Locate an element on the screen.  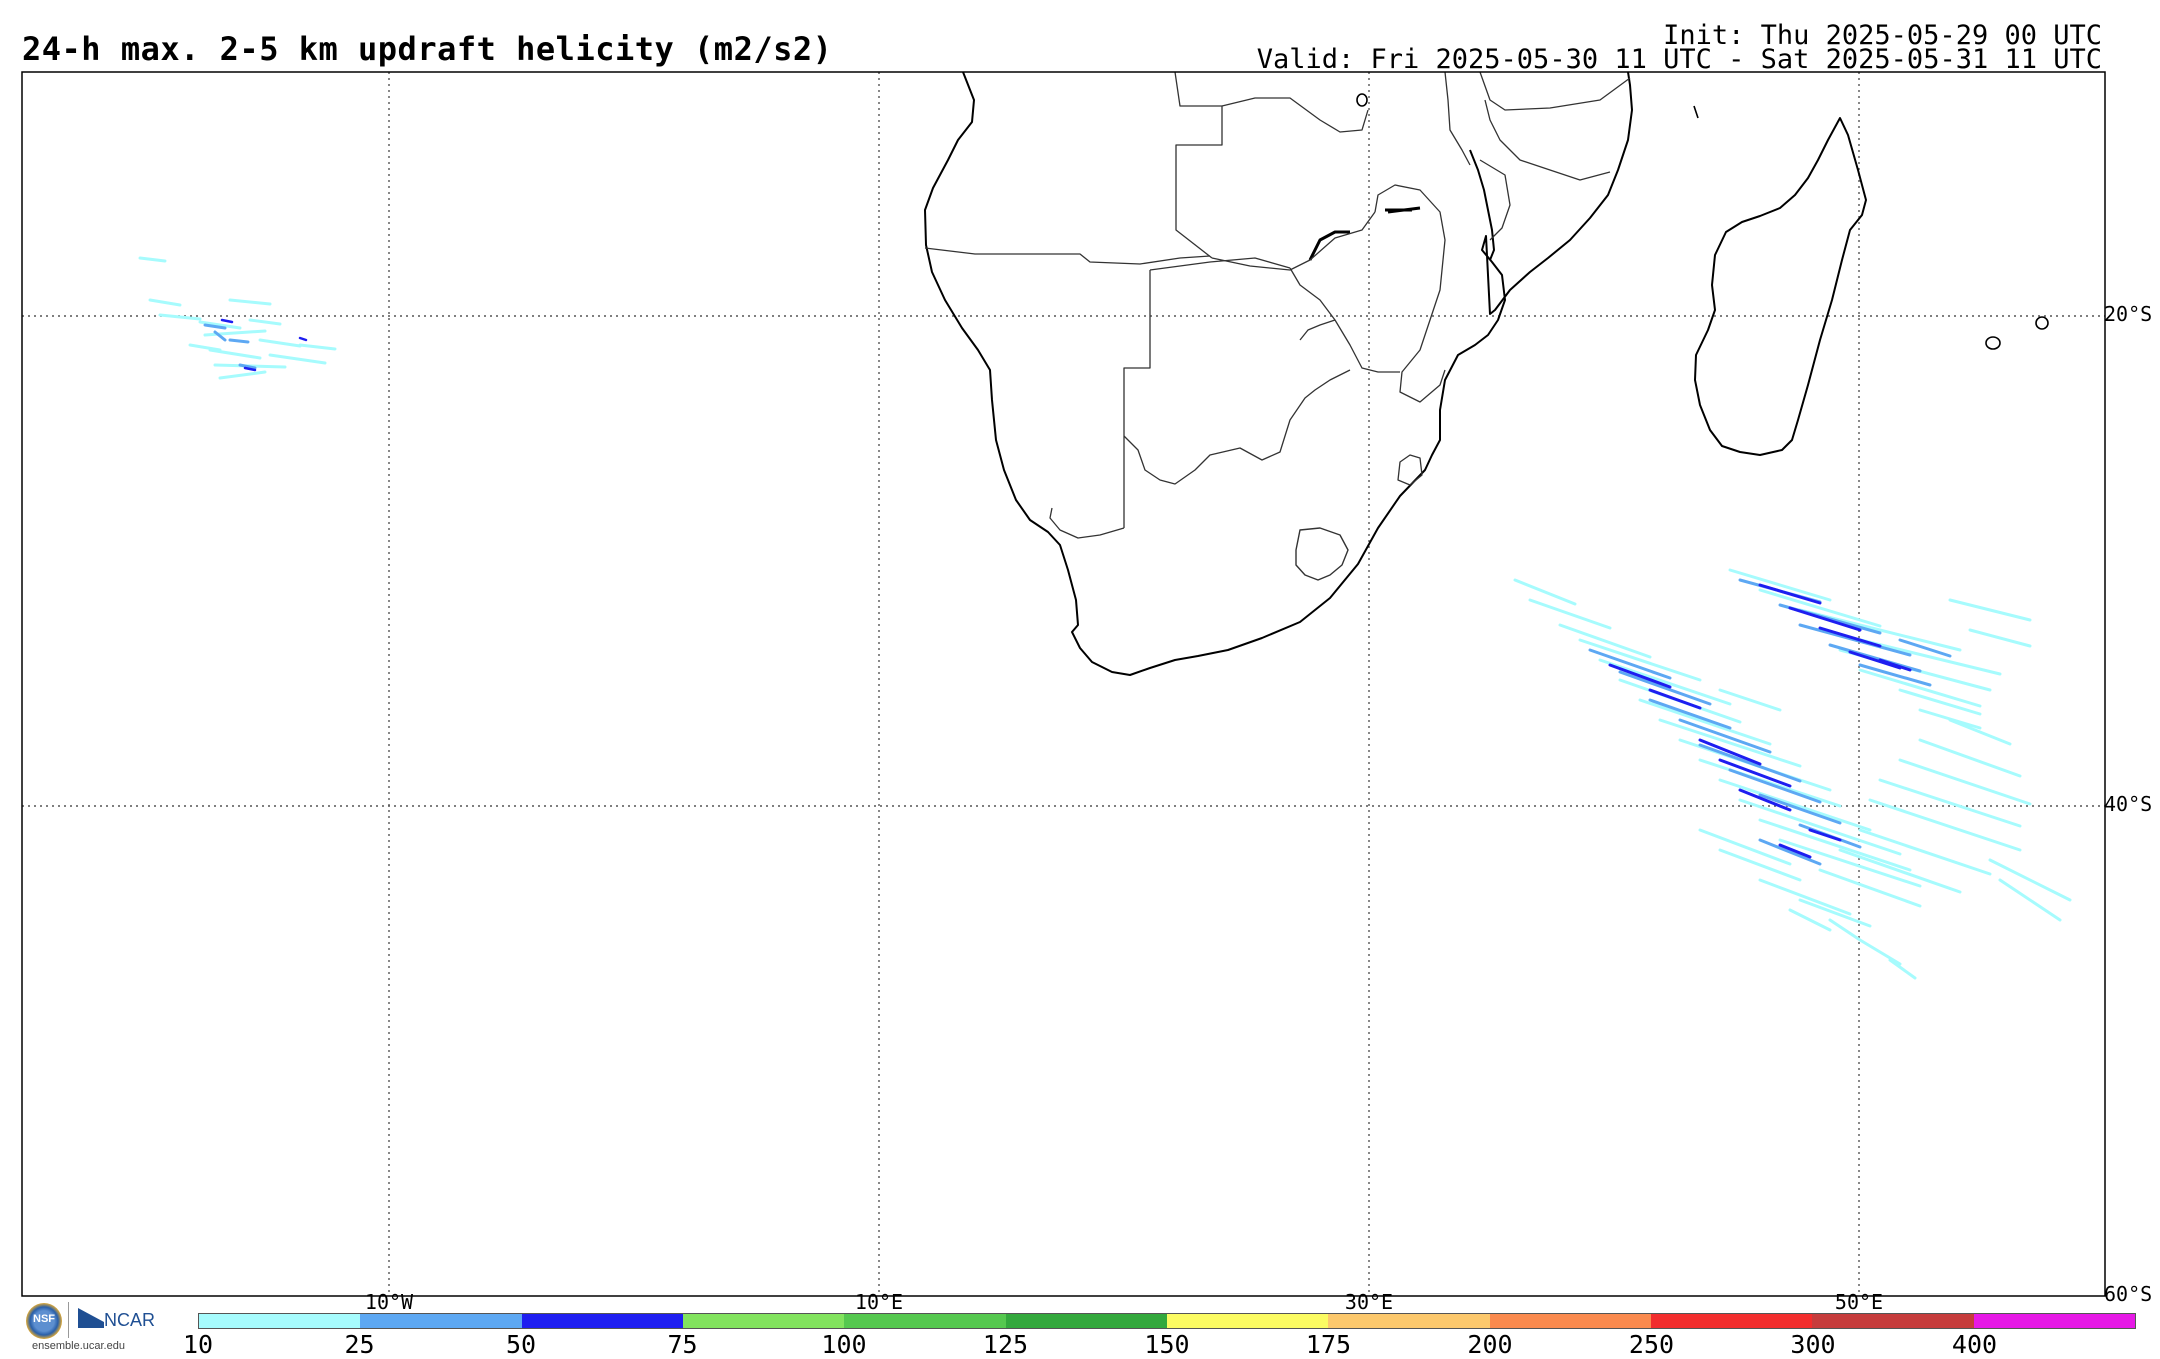
ncar-logo: NCAR is located at coordinates (130, 1320).